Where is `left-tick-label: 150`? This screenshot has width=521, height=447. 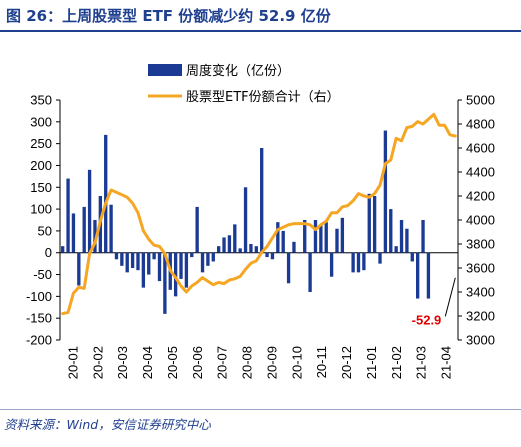 left-tick-label: 150 is located at coordinates (41, 187).